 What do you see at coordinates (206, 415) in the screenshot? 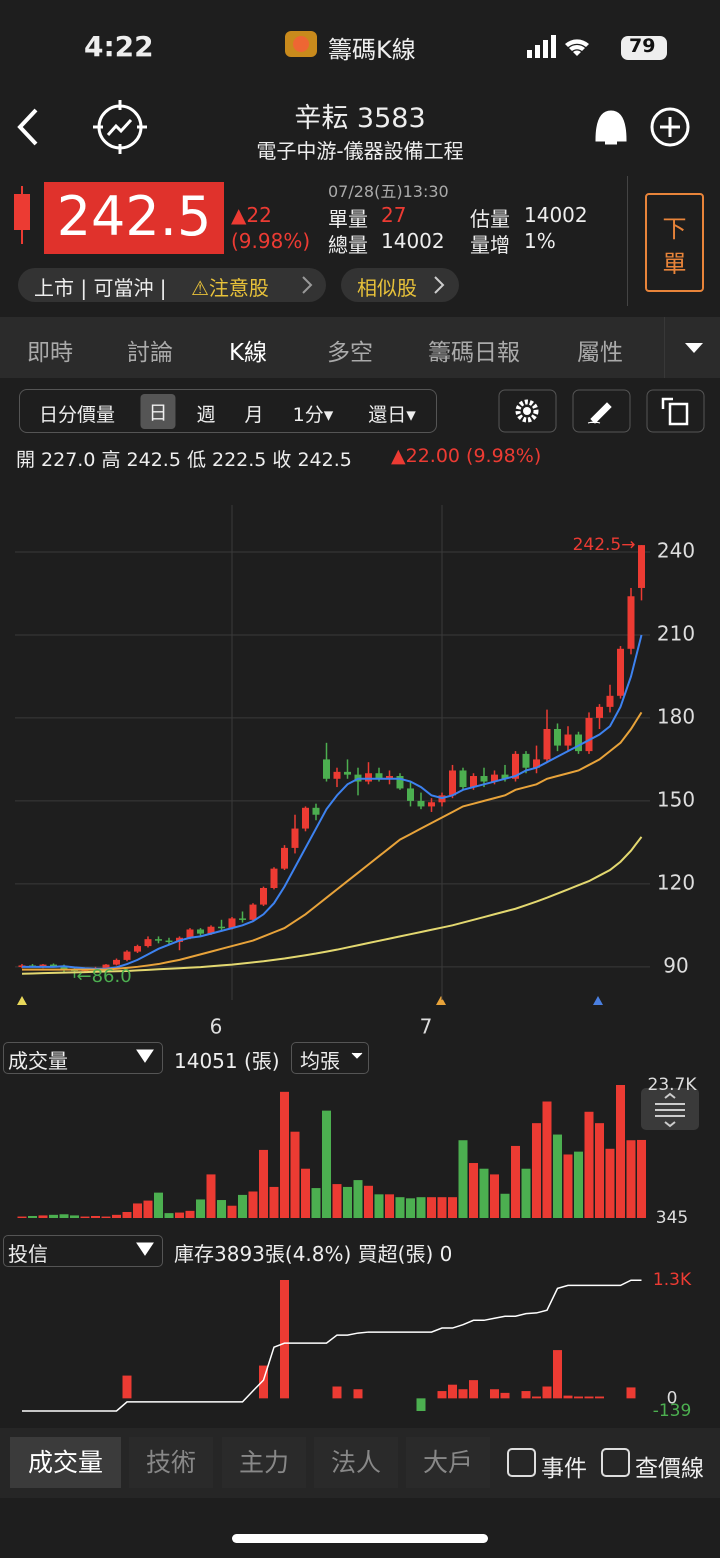
I see `period-button: 週` at bounding box center [206, 415].